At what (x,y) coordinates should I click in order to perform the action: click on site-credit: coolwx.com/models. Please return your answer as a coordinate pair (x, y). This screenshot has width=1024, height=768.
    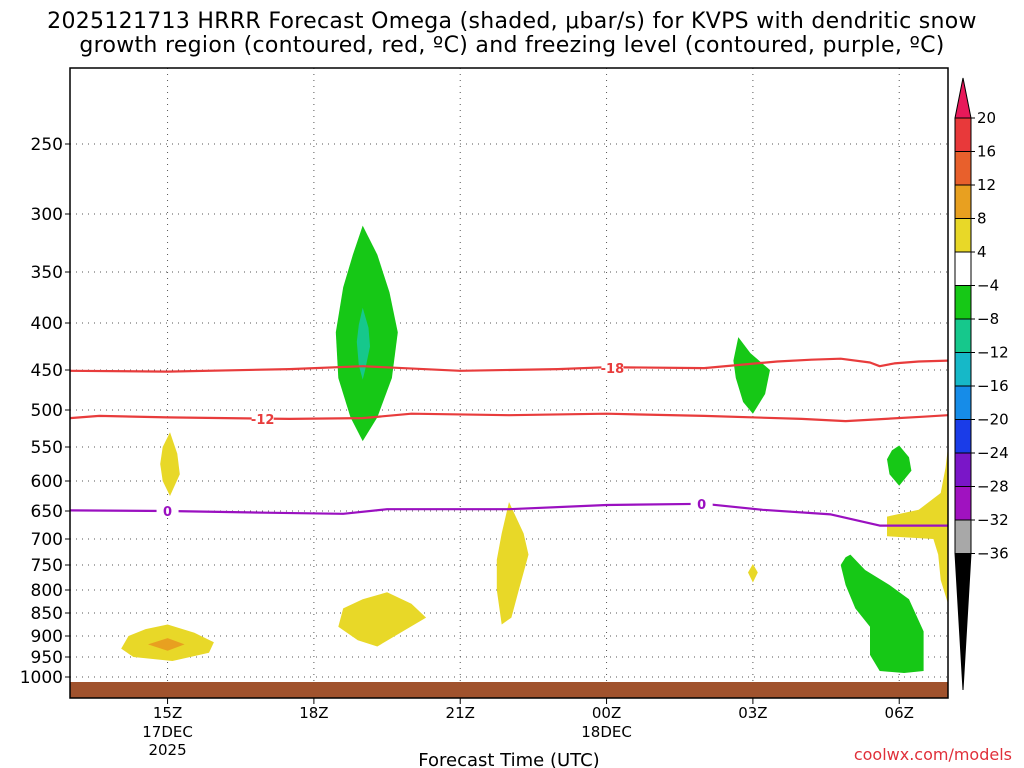
    Looking at the image, I should click on (932, 754).